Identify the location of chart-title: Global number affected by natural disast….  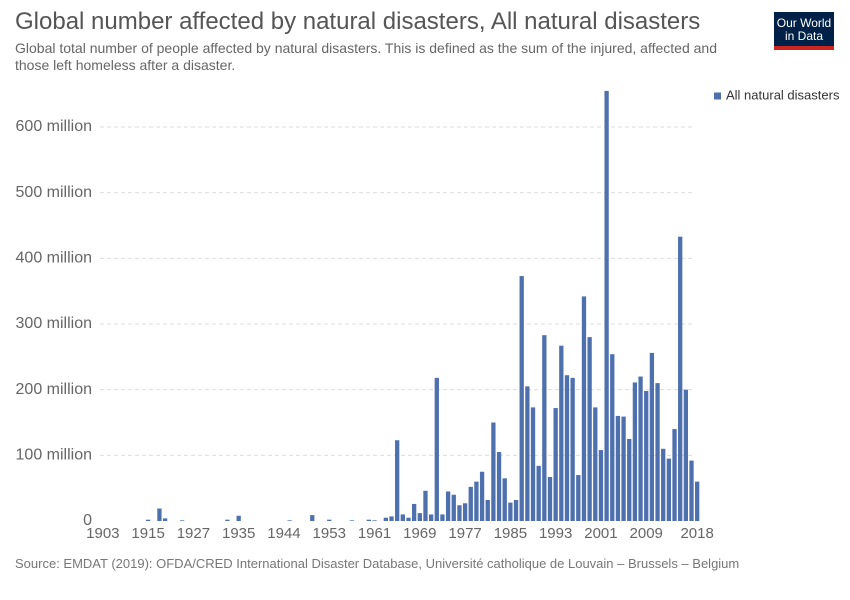
(358, 21).